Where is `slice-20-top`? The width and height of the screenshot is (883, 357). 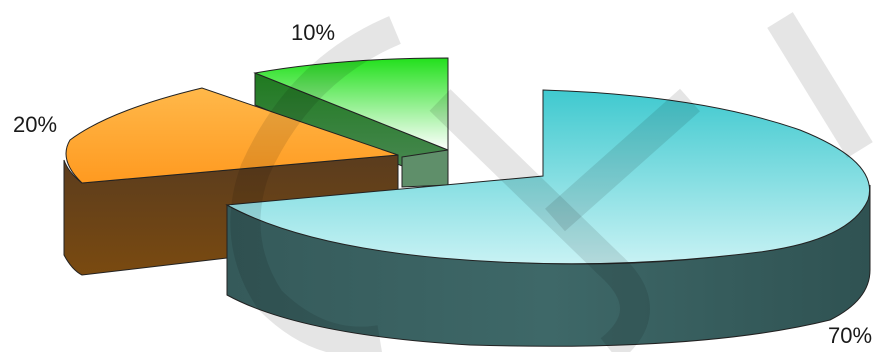 slice-20-top is located at coordinates (232, 135).